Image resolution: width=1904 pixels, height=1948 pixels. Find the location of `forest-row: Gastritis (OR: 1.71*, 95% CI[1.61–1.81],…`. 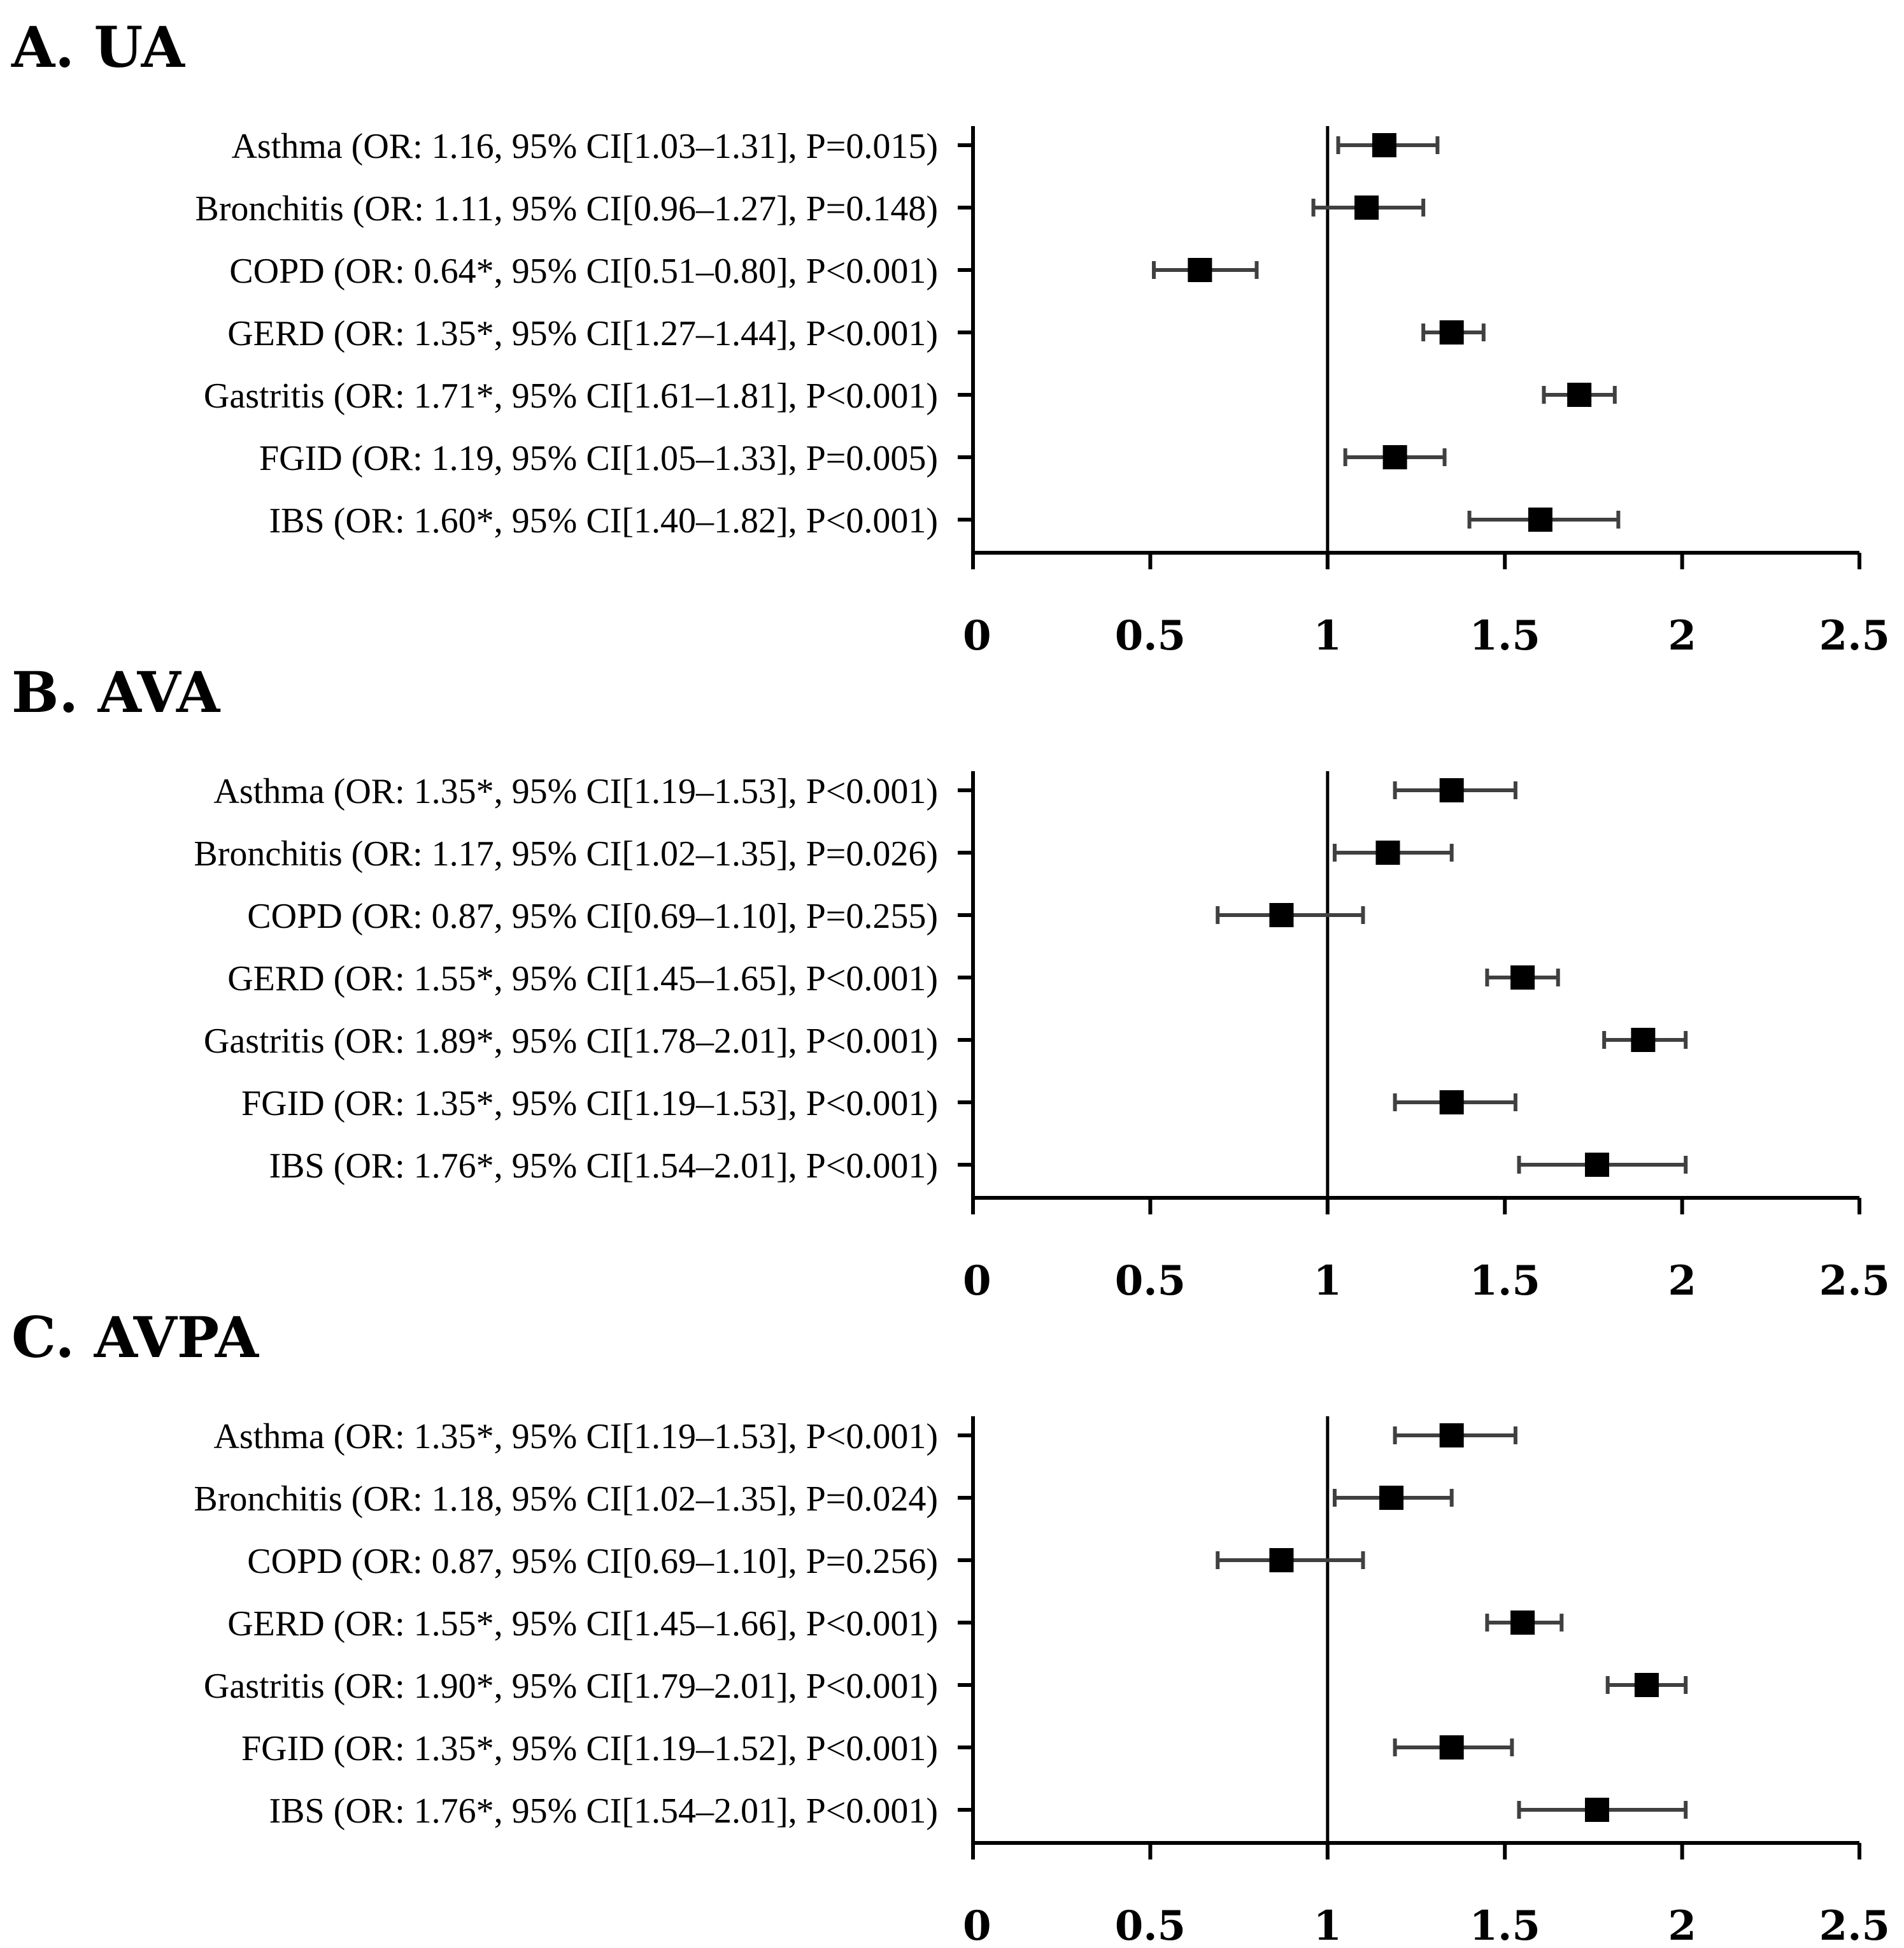

forest-row: Gastritis (OR: 1.71*, 95% CI[1.61–1.81],… is located at coordinates (910, 396).